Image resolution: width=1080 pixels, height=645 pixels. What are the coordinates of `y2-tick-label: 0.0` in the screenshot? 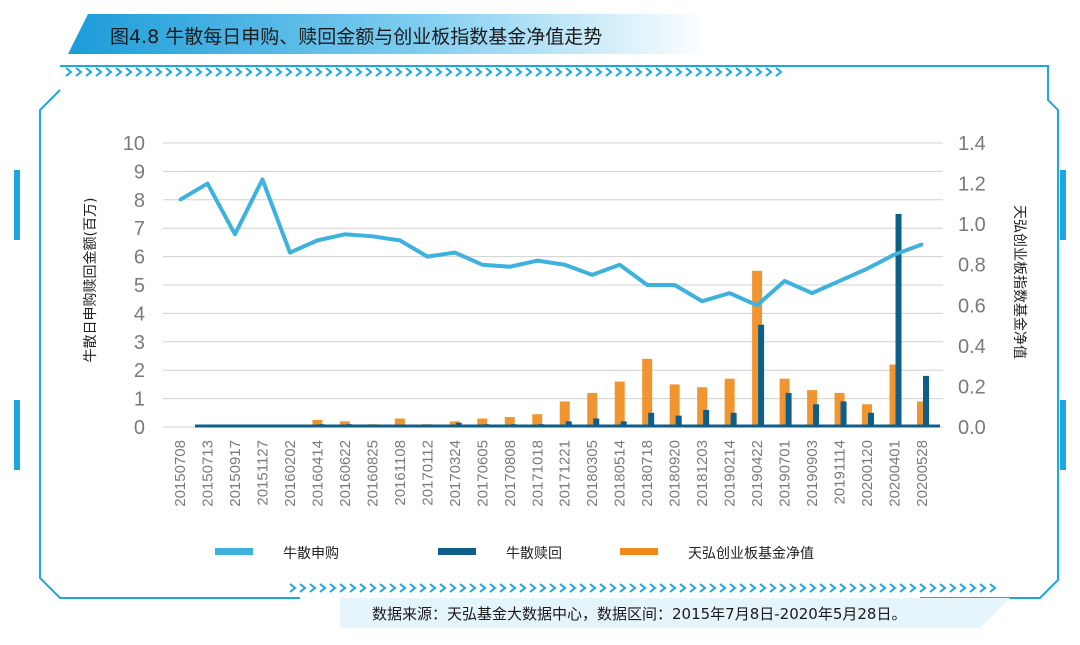 It's located at (972, 428).